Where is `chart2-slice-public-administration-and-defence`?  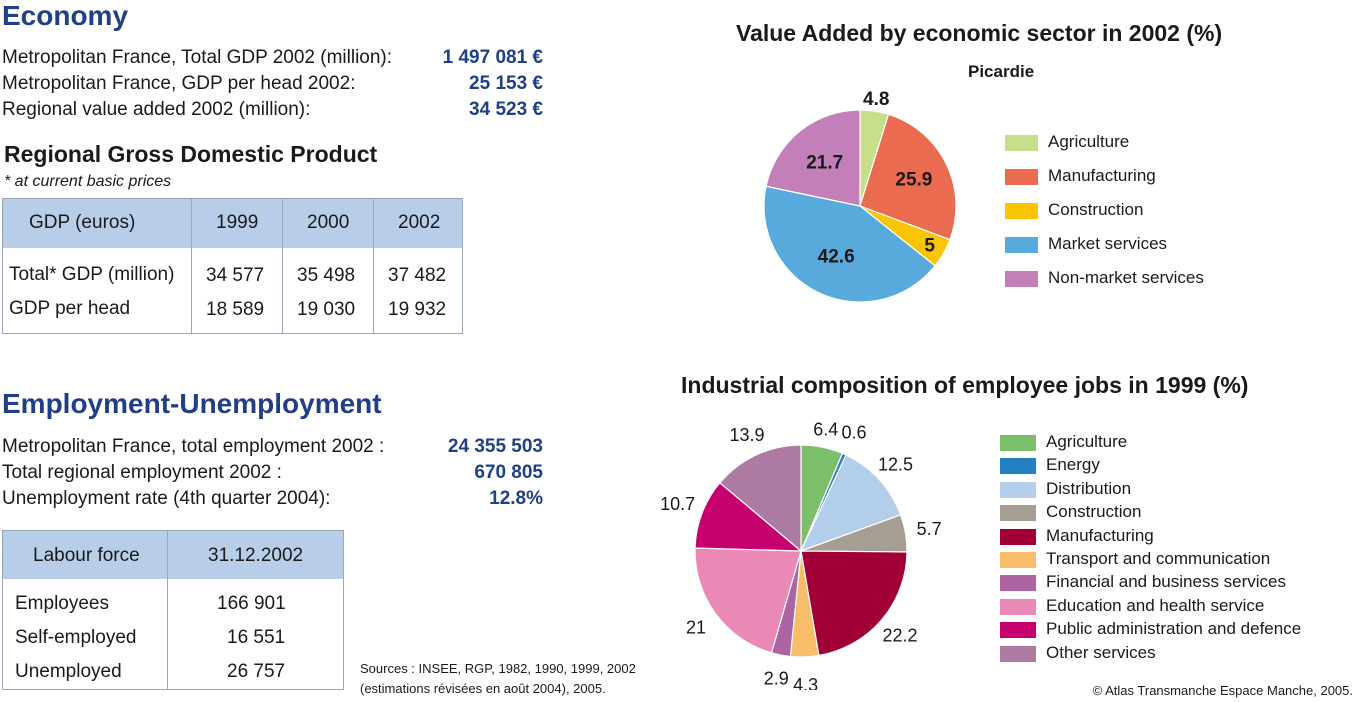
chart2-slice-public-administration-and-defence is located at coordinates (748, 516).